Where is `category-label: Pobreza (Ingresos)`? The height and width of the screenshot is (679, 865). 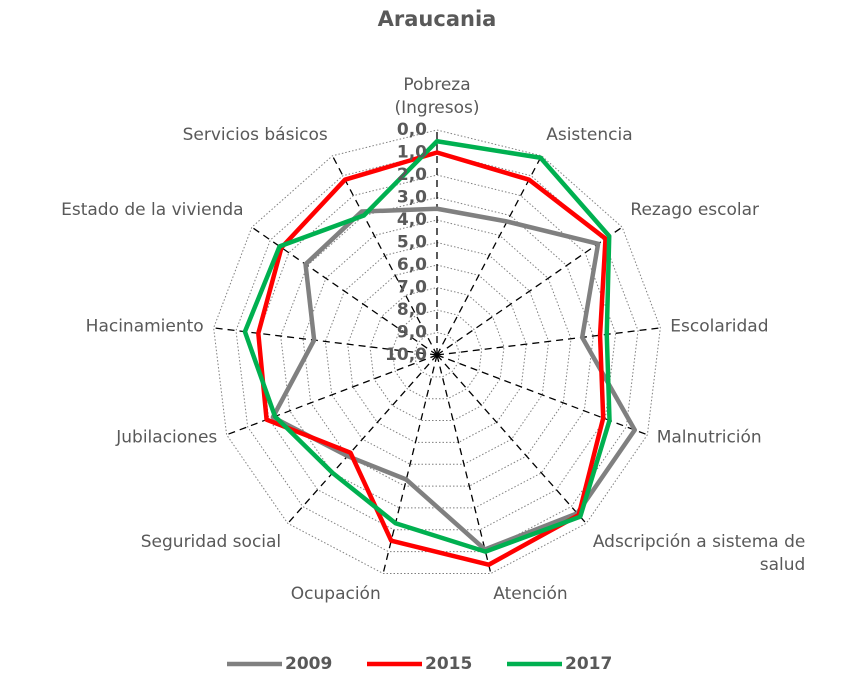 category-label: Pobreza (Ingresos) is located at coordinates (437, 96).